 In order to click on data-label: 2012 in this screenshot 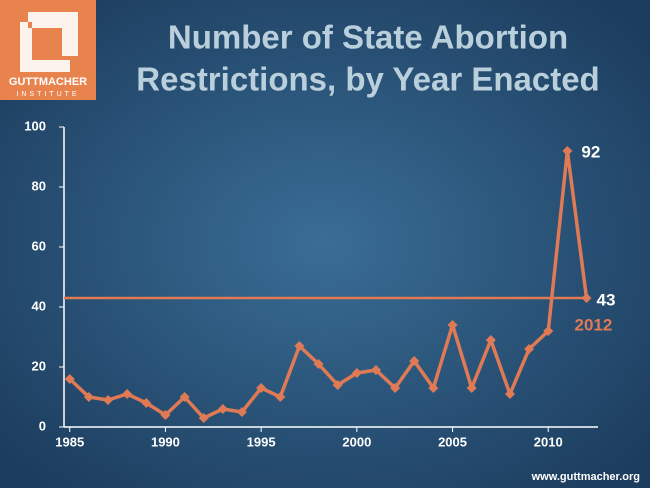, I will do `click(594, 324)`.